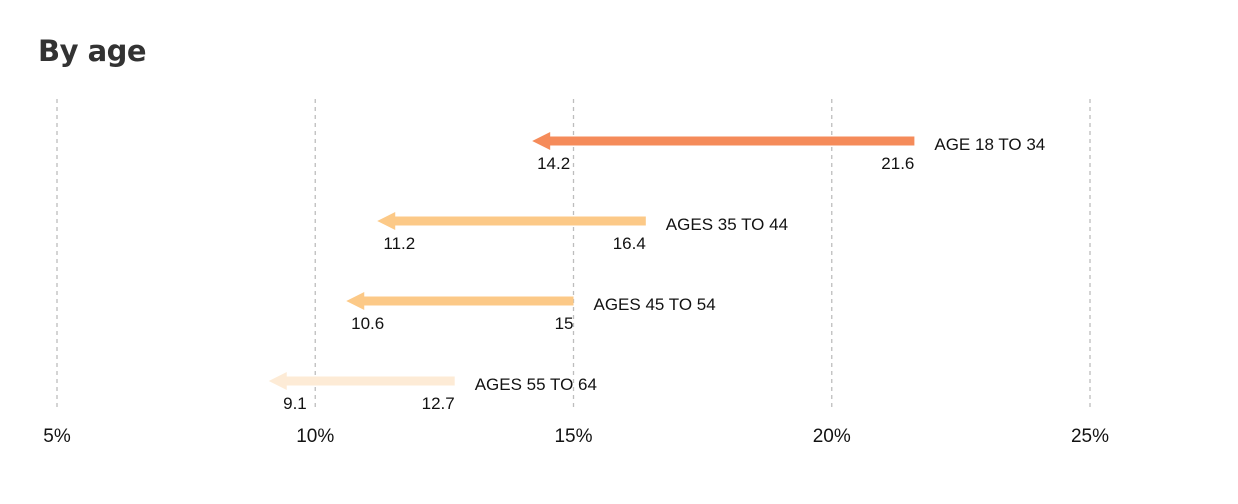 The width and height of the screenshot is (1238, 504). I want to click on group-label: AGES 55 TO 64, so click(536, 384).